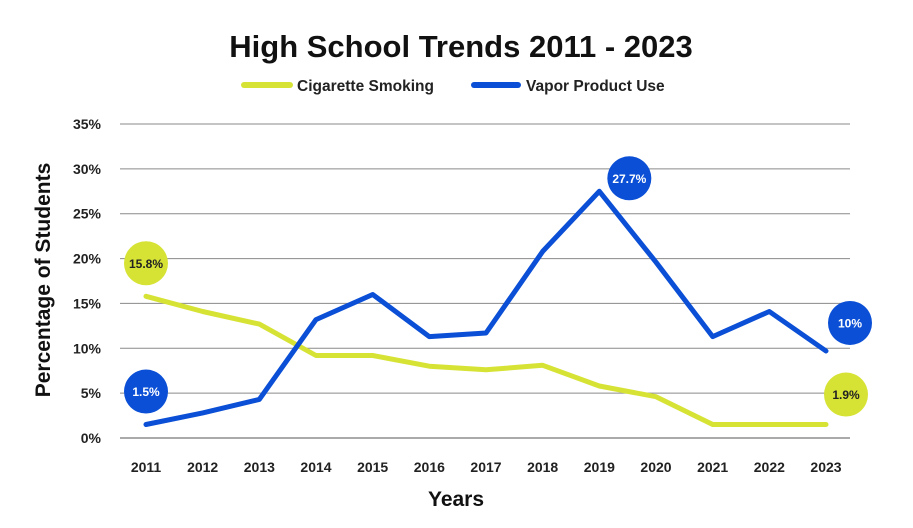 The width and height of the screenshot is (913, 528). I want to click on chart-title: High School Trends 2011 - 2023, so click(460, 46).